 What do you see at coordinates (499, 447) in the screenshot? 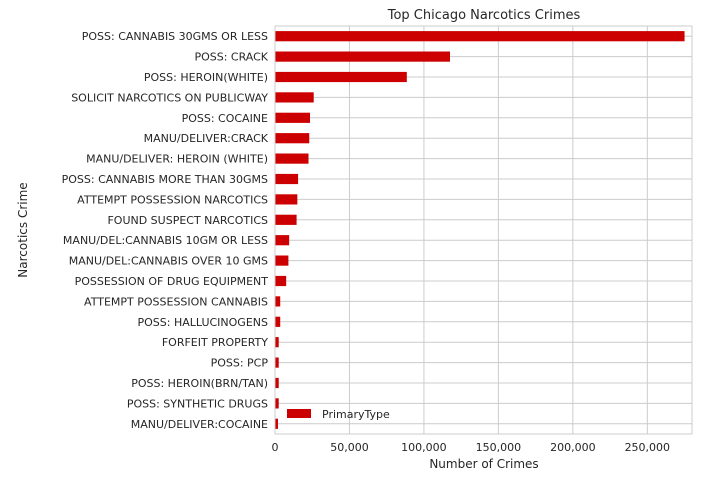
I see `x-tick-label: 150,000` at bounding box center [499, 447].